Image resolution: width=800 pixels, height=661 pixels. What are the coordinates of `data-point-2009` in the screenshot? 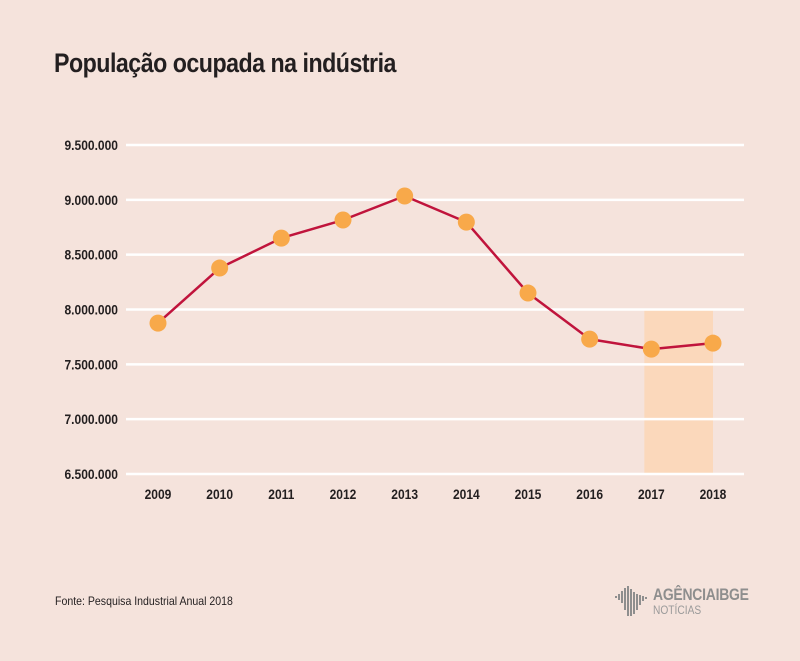 It's located at (158, 323).